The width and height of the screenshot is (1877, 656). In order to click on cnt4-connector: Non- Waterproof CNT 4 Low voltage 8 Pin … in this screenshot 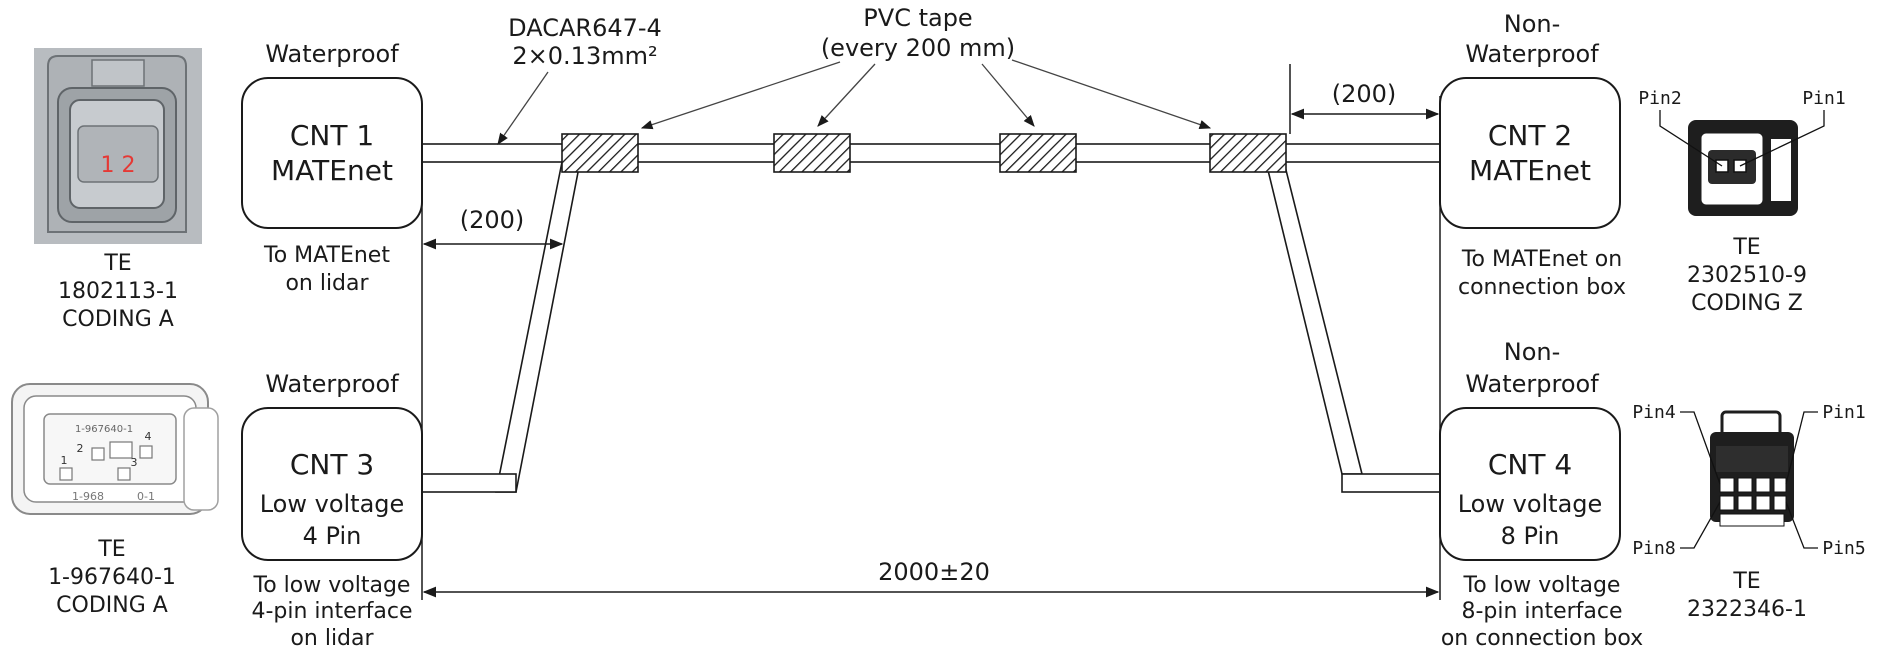, I will do `click(1541, 494)`.